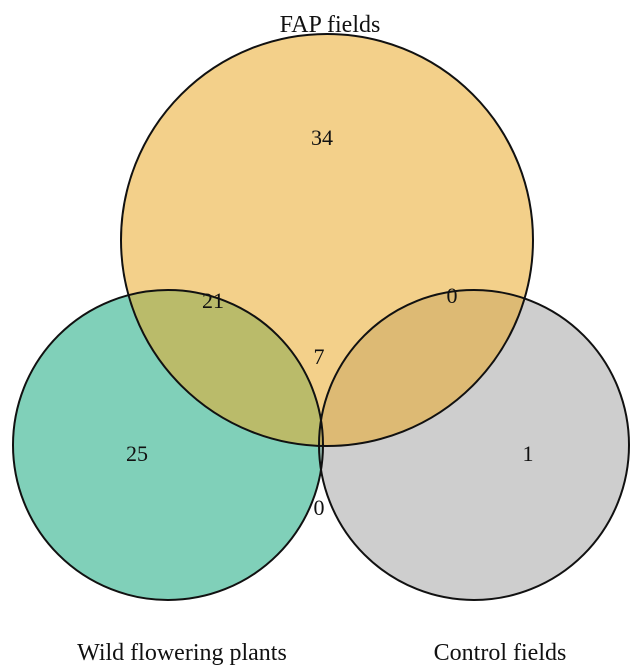 Image resolution: width=638 pixels, height=667 pixels. What do you see at coordinates (319, 356) in the screenshot?
I see `count-all-three: 7` at bounding box center [319, 356].